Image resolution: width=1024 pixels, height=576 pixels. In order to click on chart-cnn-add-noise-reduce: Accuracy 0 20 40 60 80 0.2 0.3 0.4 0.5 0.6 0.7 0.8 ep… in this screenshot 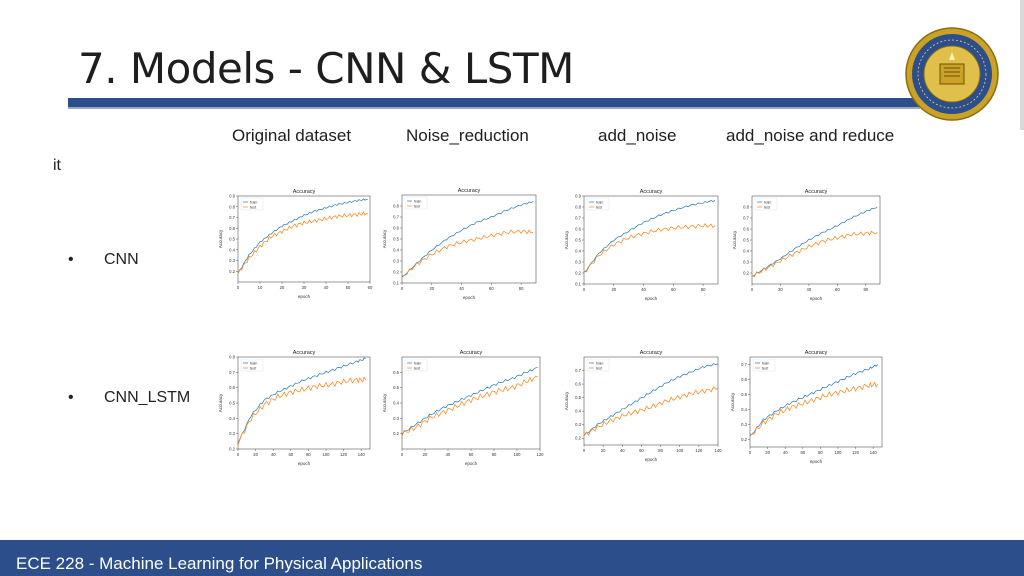, I will do `click(808, 244)`.